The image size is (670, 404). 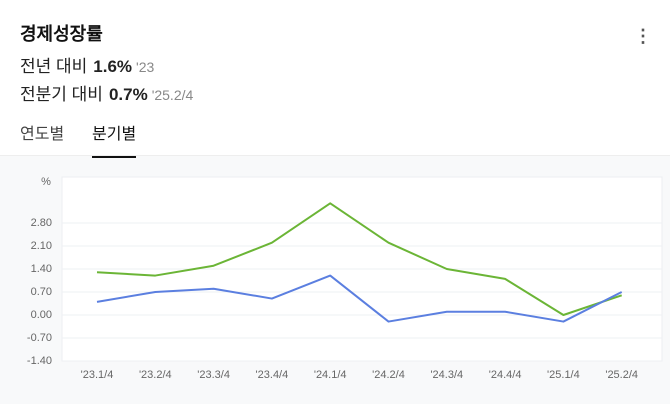 I want to click on stat-period: '25.2/4, so click(x=172, y=95).